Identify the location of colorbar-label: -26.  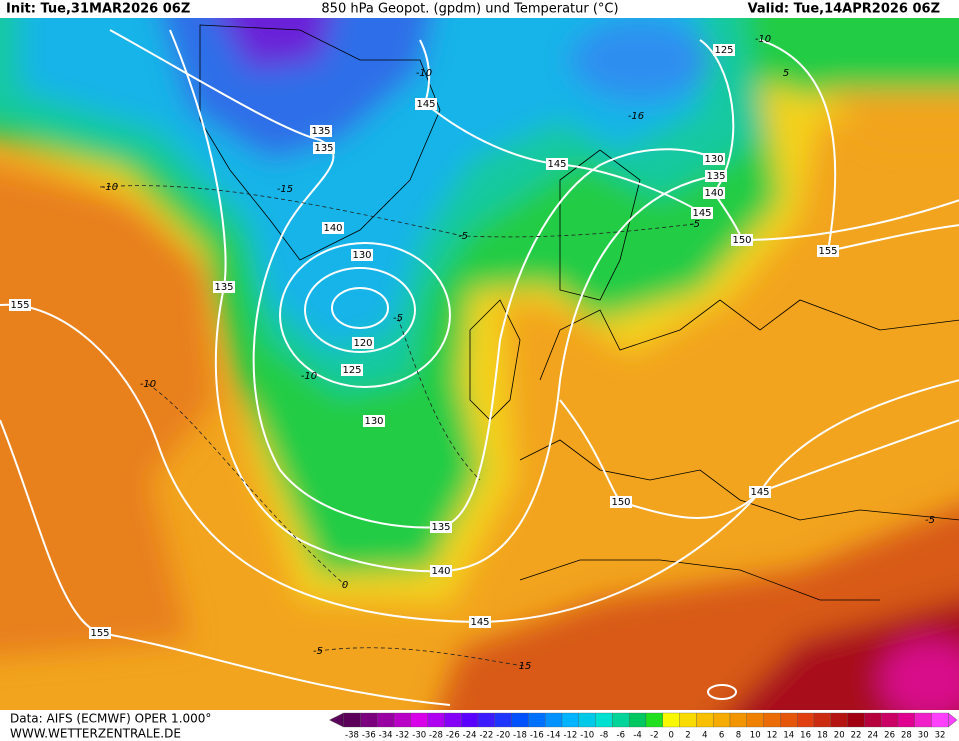
(453, 736).